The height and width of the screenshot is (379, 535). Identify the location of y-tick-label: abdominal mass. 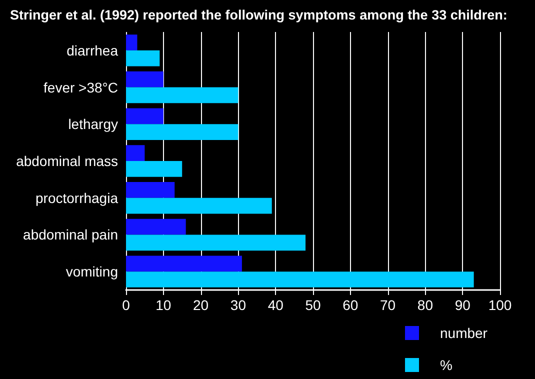
(67, 161).